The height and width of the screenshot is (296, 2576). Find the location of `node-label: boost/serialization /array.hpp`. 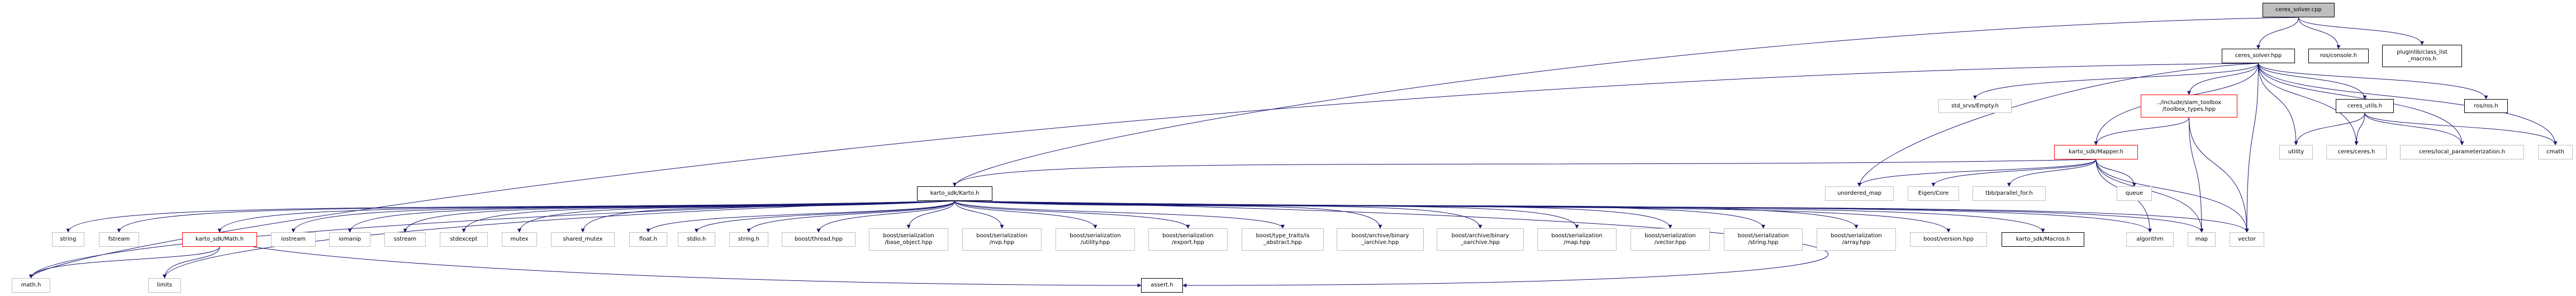

node-label: boost/serialization /array.hpp is located at coordinates (1857, 239).